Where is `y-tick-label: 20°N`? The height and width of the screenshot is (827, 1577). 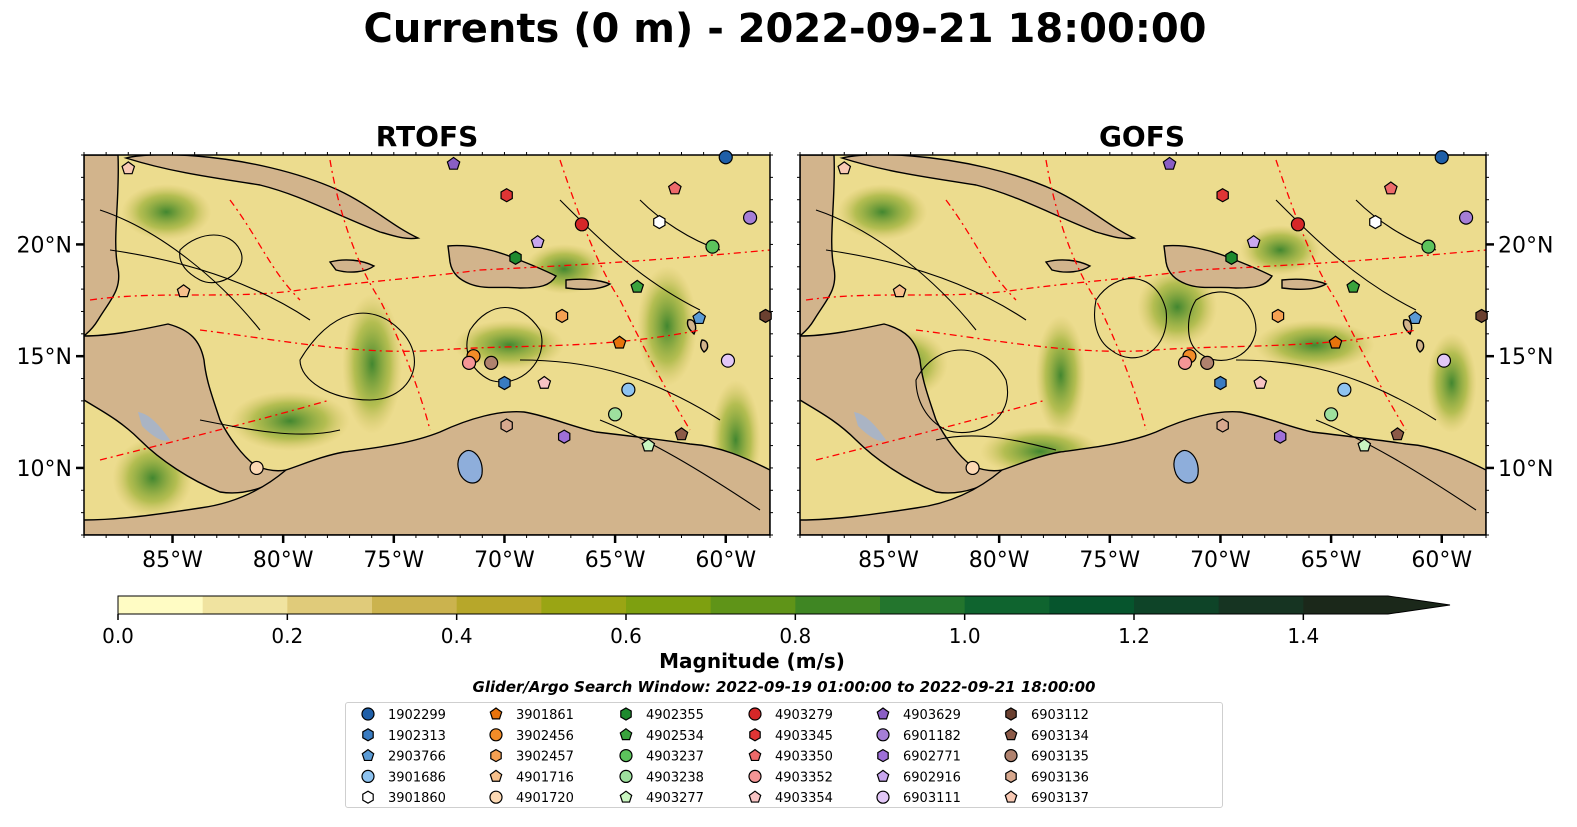 y-tick-label: 20°N is located at coordinates (44, 245).